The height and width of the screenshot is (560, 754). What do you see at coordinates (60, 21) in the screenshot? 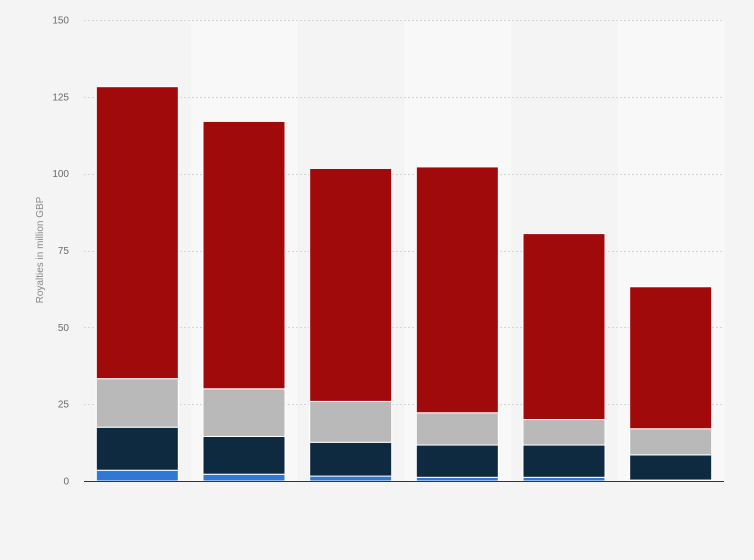
I see `y-tick-label: 150` at bounding box center [60, 21].